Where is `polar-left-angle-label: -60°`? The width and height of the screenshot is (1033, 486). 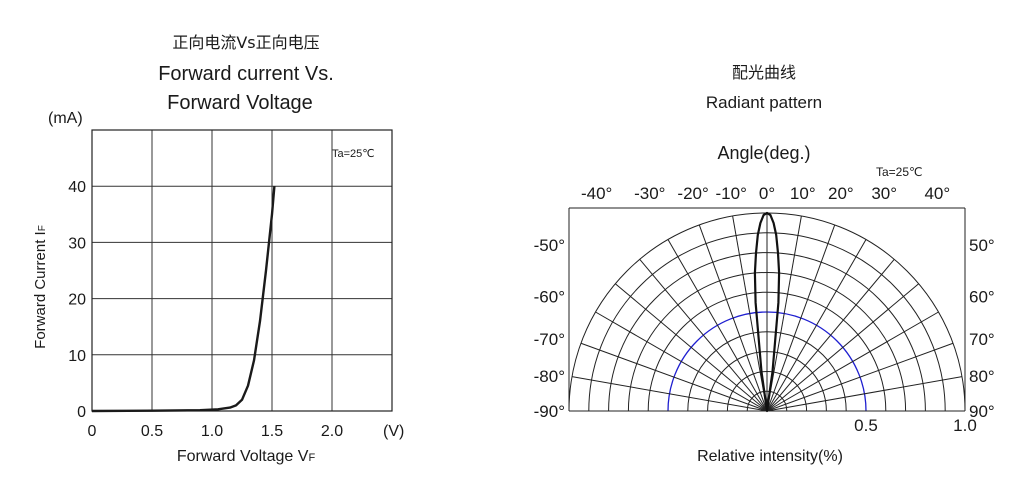
polar-left-angle-label: -60° is located at coordinates (549, 297).